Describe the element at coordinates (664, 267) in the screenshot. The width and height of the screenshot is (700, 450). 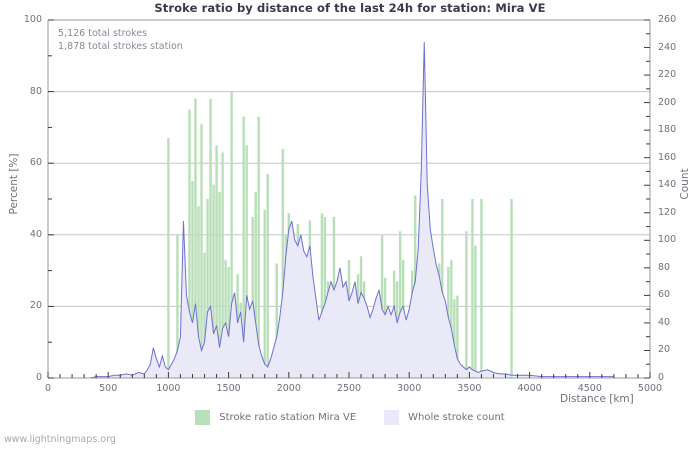
I see `y-tick-label-right: 80` at that location.